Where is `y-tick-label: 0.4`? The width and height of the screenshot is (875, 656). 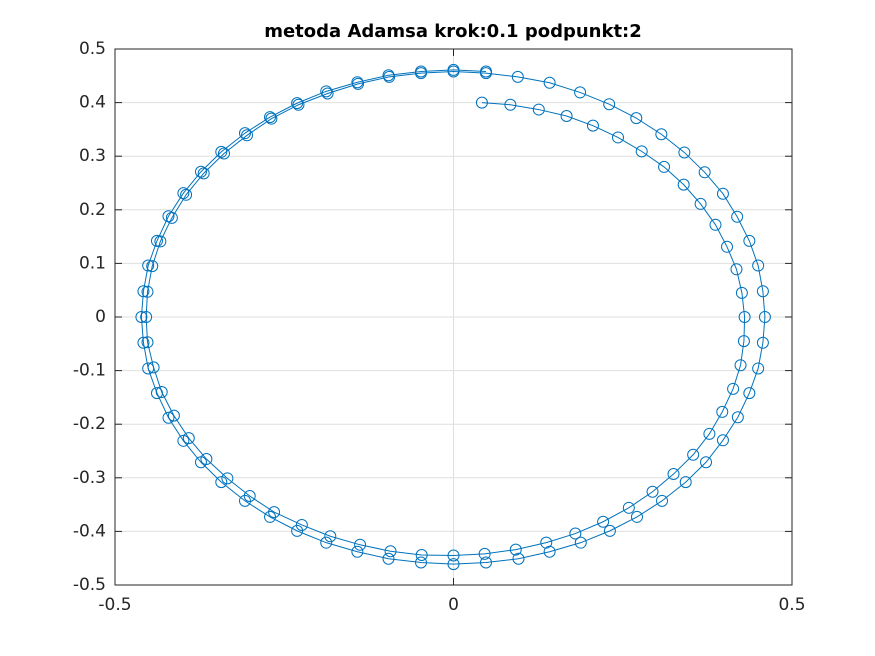
y-tick-label: 0.4 is located at coordinates (92, 103).